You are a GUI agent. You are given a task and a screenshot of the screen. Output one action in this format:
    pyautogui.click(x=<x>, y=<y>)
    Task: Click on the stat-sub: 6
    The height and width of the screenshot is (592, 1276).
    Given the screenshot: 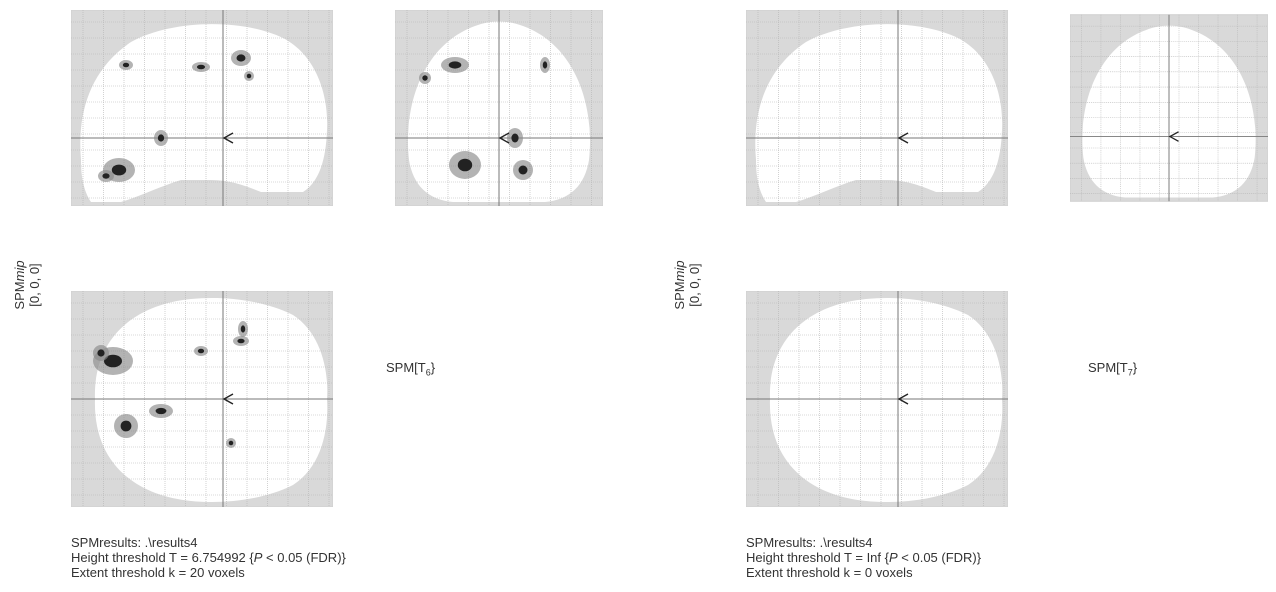 What is the action you would take?
    pyautogui.click(x=428, y=372)
    